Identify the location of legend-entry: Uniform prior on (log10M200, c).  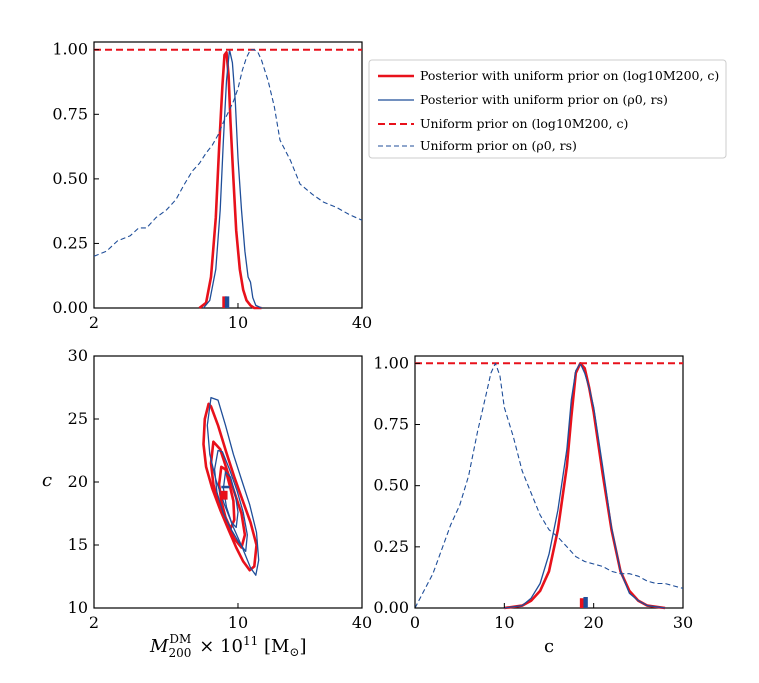
(503, 123).